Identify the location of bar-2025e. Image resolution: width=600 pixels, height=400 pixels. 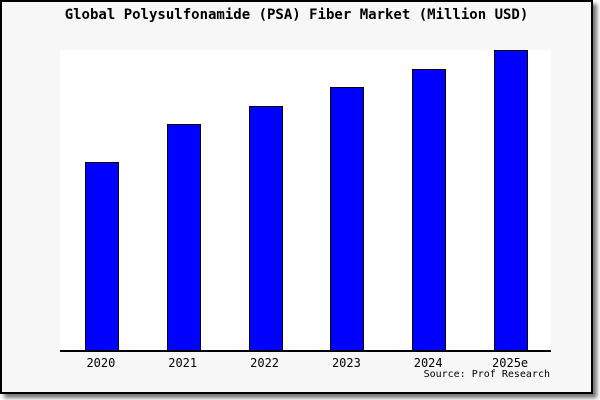
(511, 200).